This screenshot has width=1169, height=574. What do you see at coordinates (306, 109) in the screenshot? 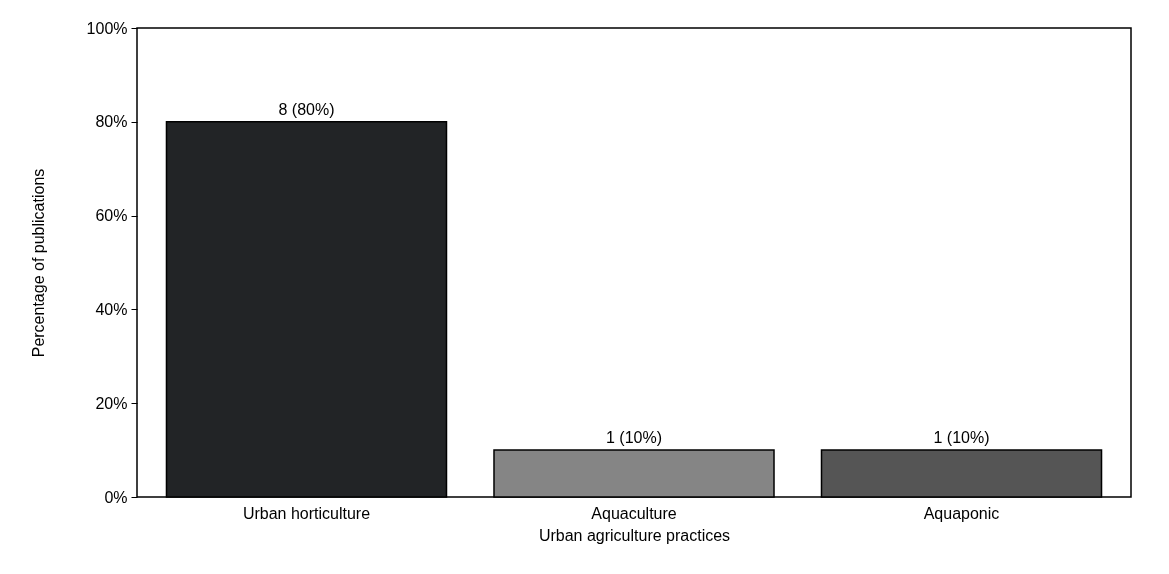
I see `data-label: 8 (80%)` at bounding box center [306, 109].